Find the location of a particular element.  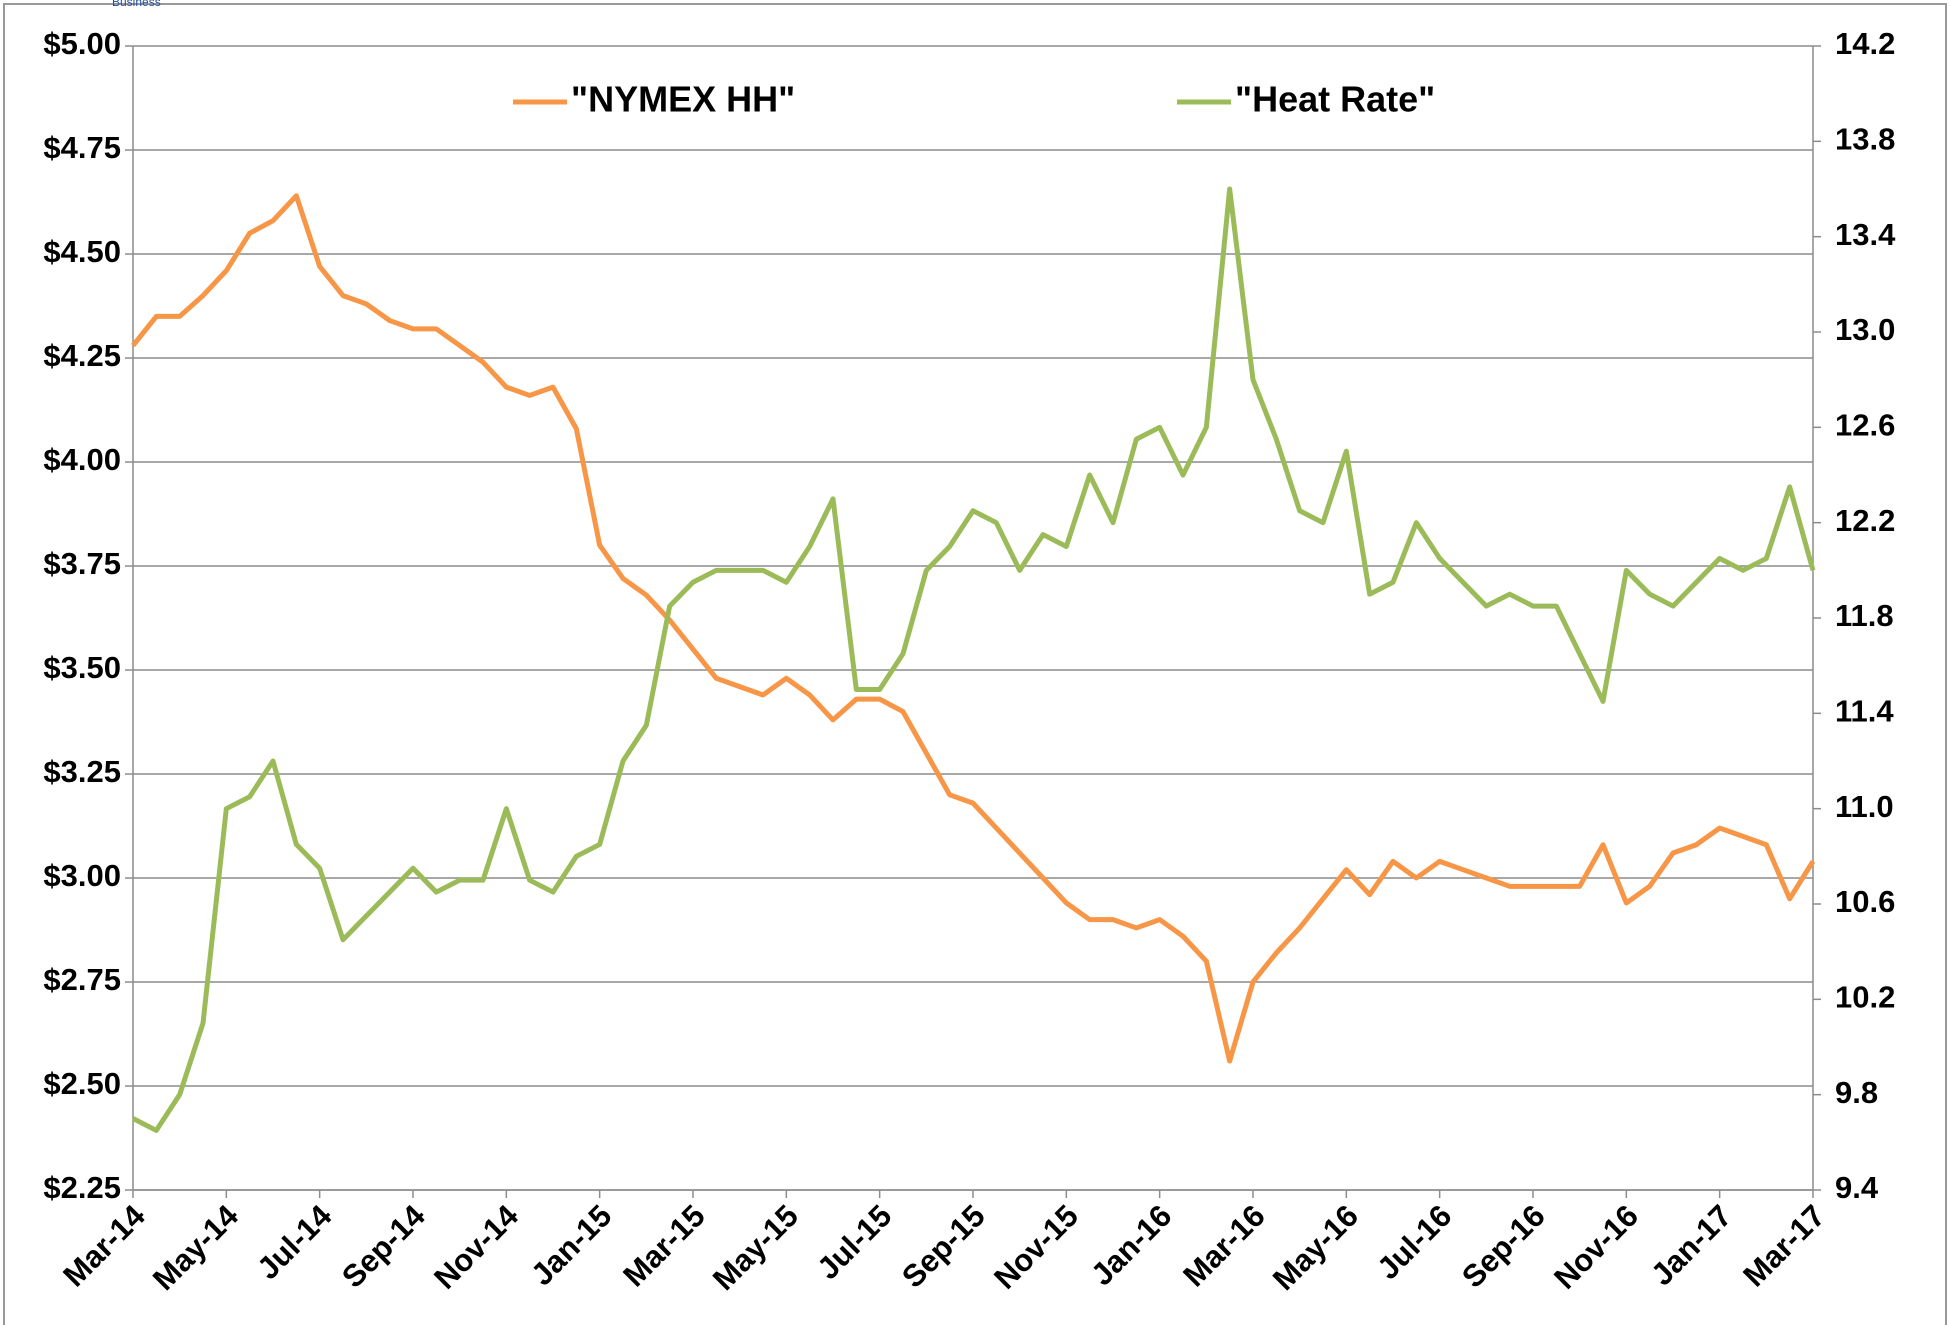

watermark: Business is located at coordinates (136, 4).